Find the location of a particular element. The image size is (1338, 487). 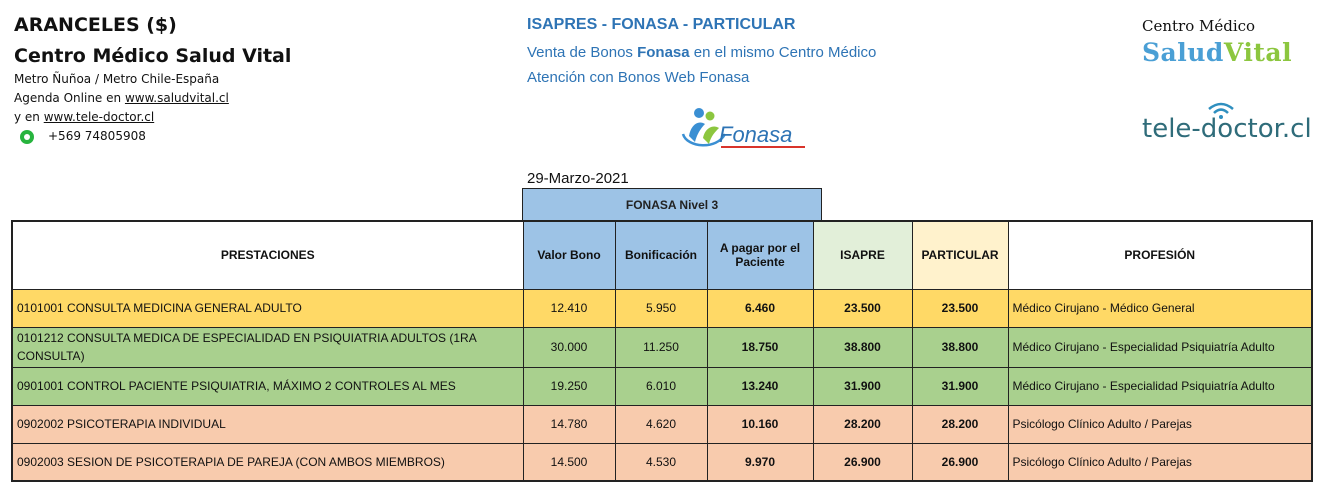

fonasa-logo: Fonasa is located at coordinates (743, 128).